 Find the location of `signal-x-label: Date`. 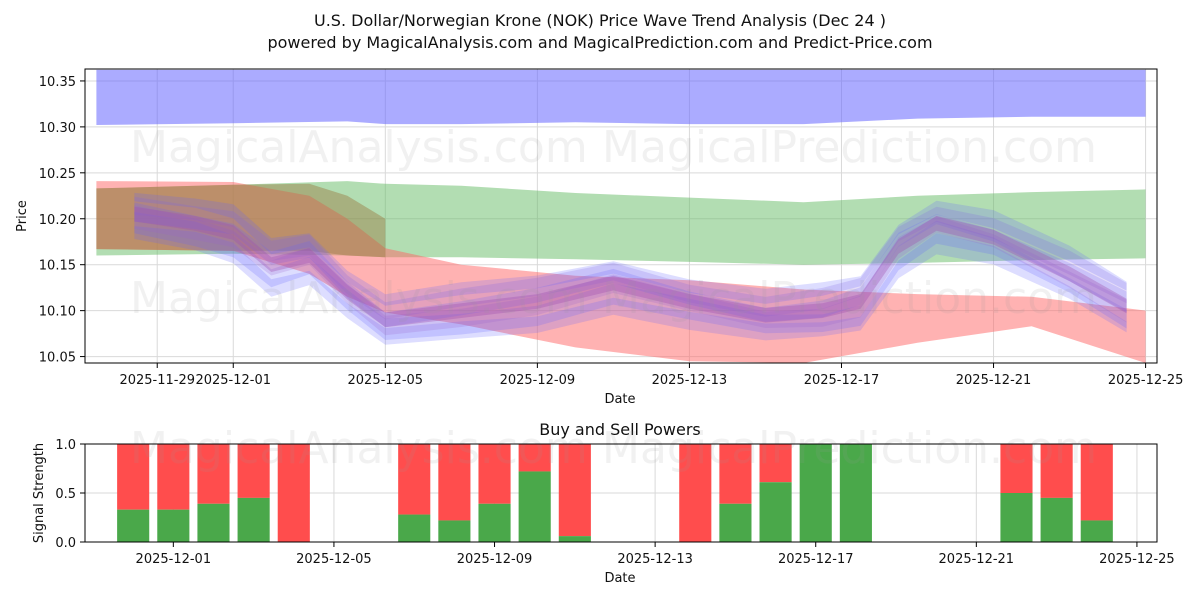

signal-x-label: Date is located at coordinates (619, 578).